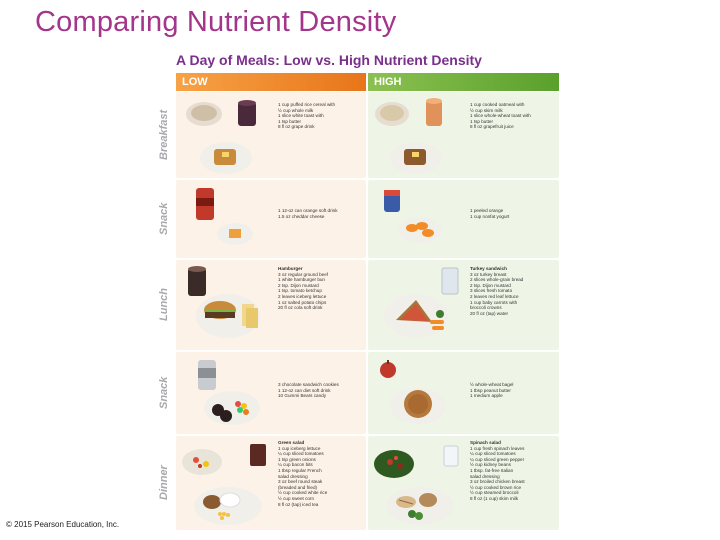 This screenshot has height=540, width=720. What do you see at coordinates (486, 396) in the screenshot?
I see `food-item: 1 medium apple` at bounding box center [486, 396].